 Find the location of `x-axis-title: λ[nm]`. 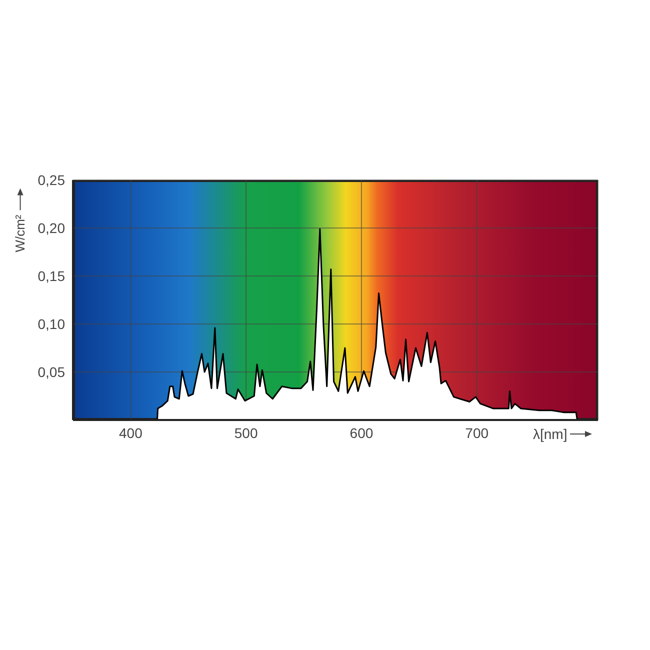

x-axis-title: λ[nm] is located at coordinates (550, 434).